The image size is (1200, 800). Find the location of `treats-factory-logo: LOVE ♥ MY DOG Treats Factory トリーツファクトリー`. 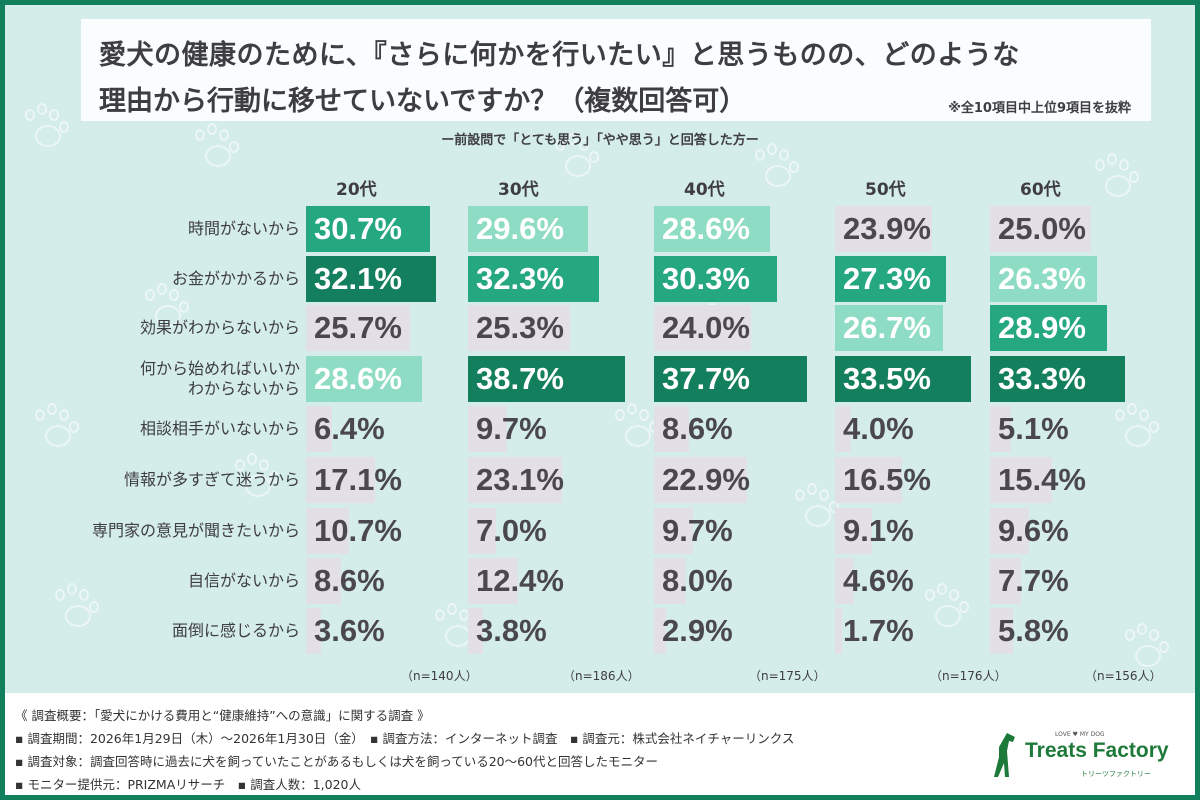

treats-factory-logo: LOVE ♥ MY DOG Treats Factory トリーツファクトリー is located at coordinates (1085, 757).